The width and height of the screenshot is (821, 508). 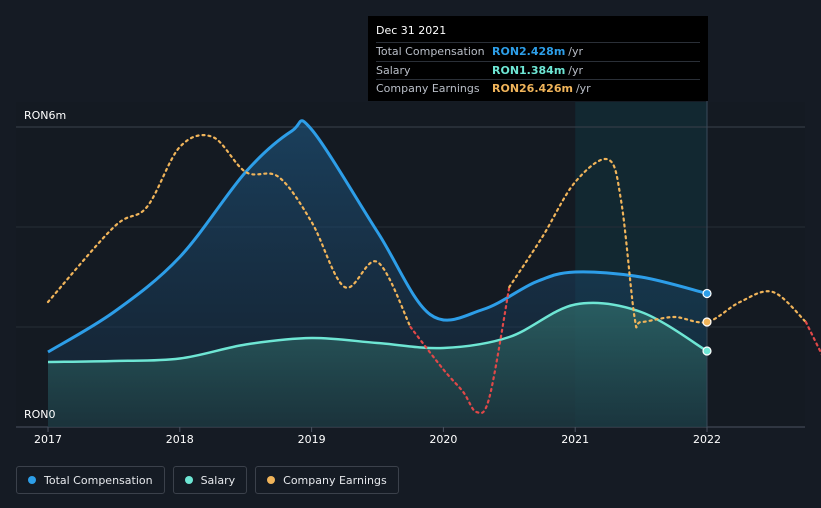 What do you see at coordinates (657, 243) in the screenshot?
I see `earnings-segment` at bounding box center [657, 243].